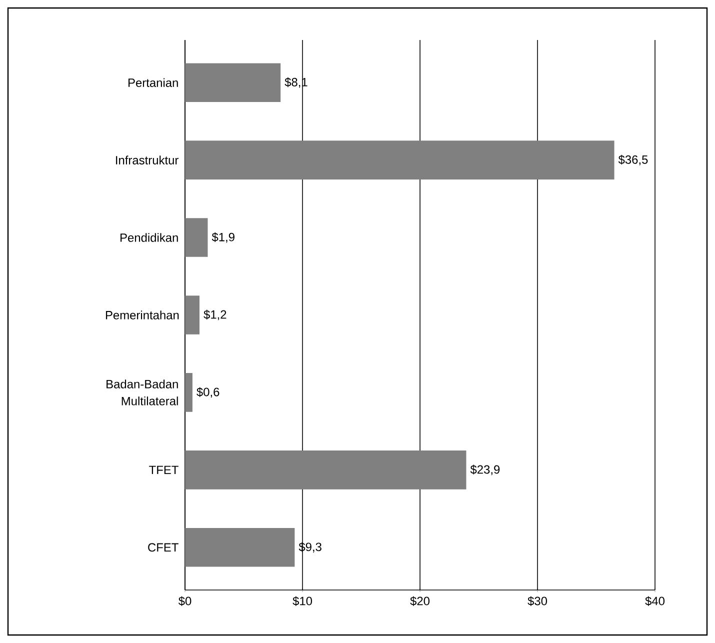 The image size is (715, 643). Describe the element at coordinates (485, 470) in the screenshot. I see `data-label: $23,9` at that location.